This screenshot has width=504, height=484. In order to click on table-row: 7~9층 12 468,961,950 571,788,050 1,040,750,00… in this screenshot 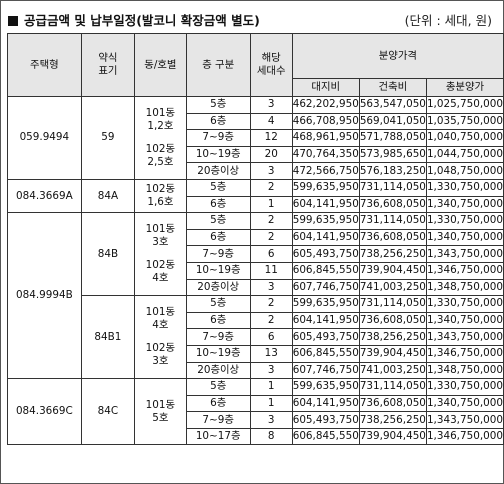, I will do `click(256, 138)`.